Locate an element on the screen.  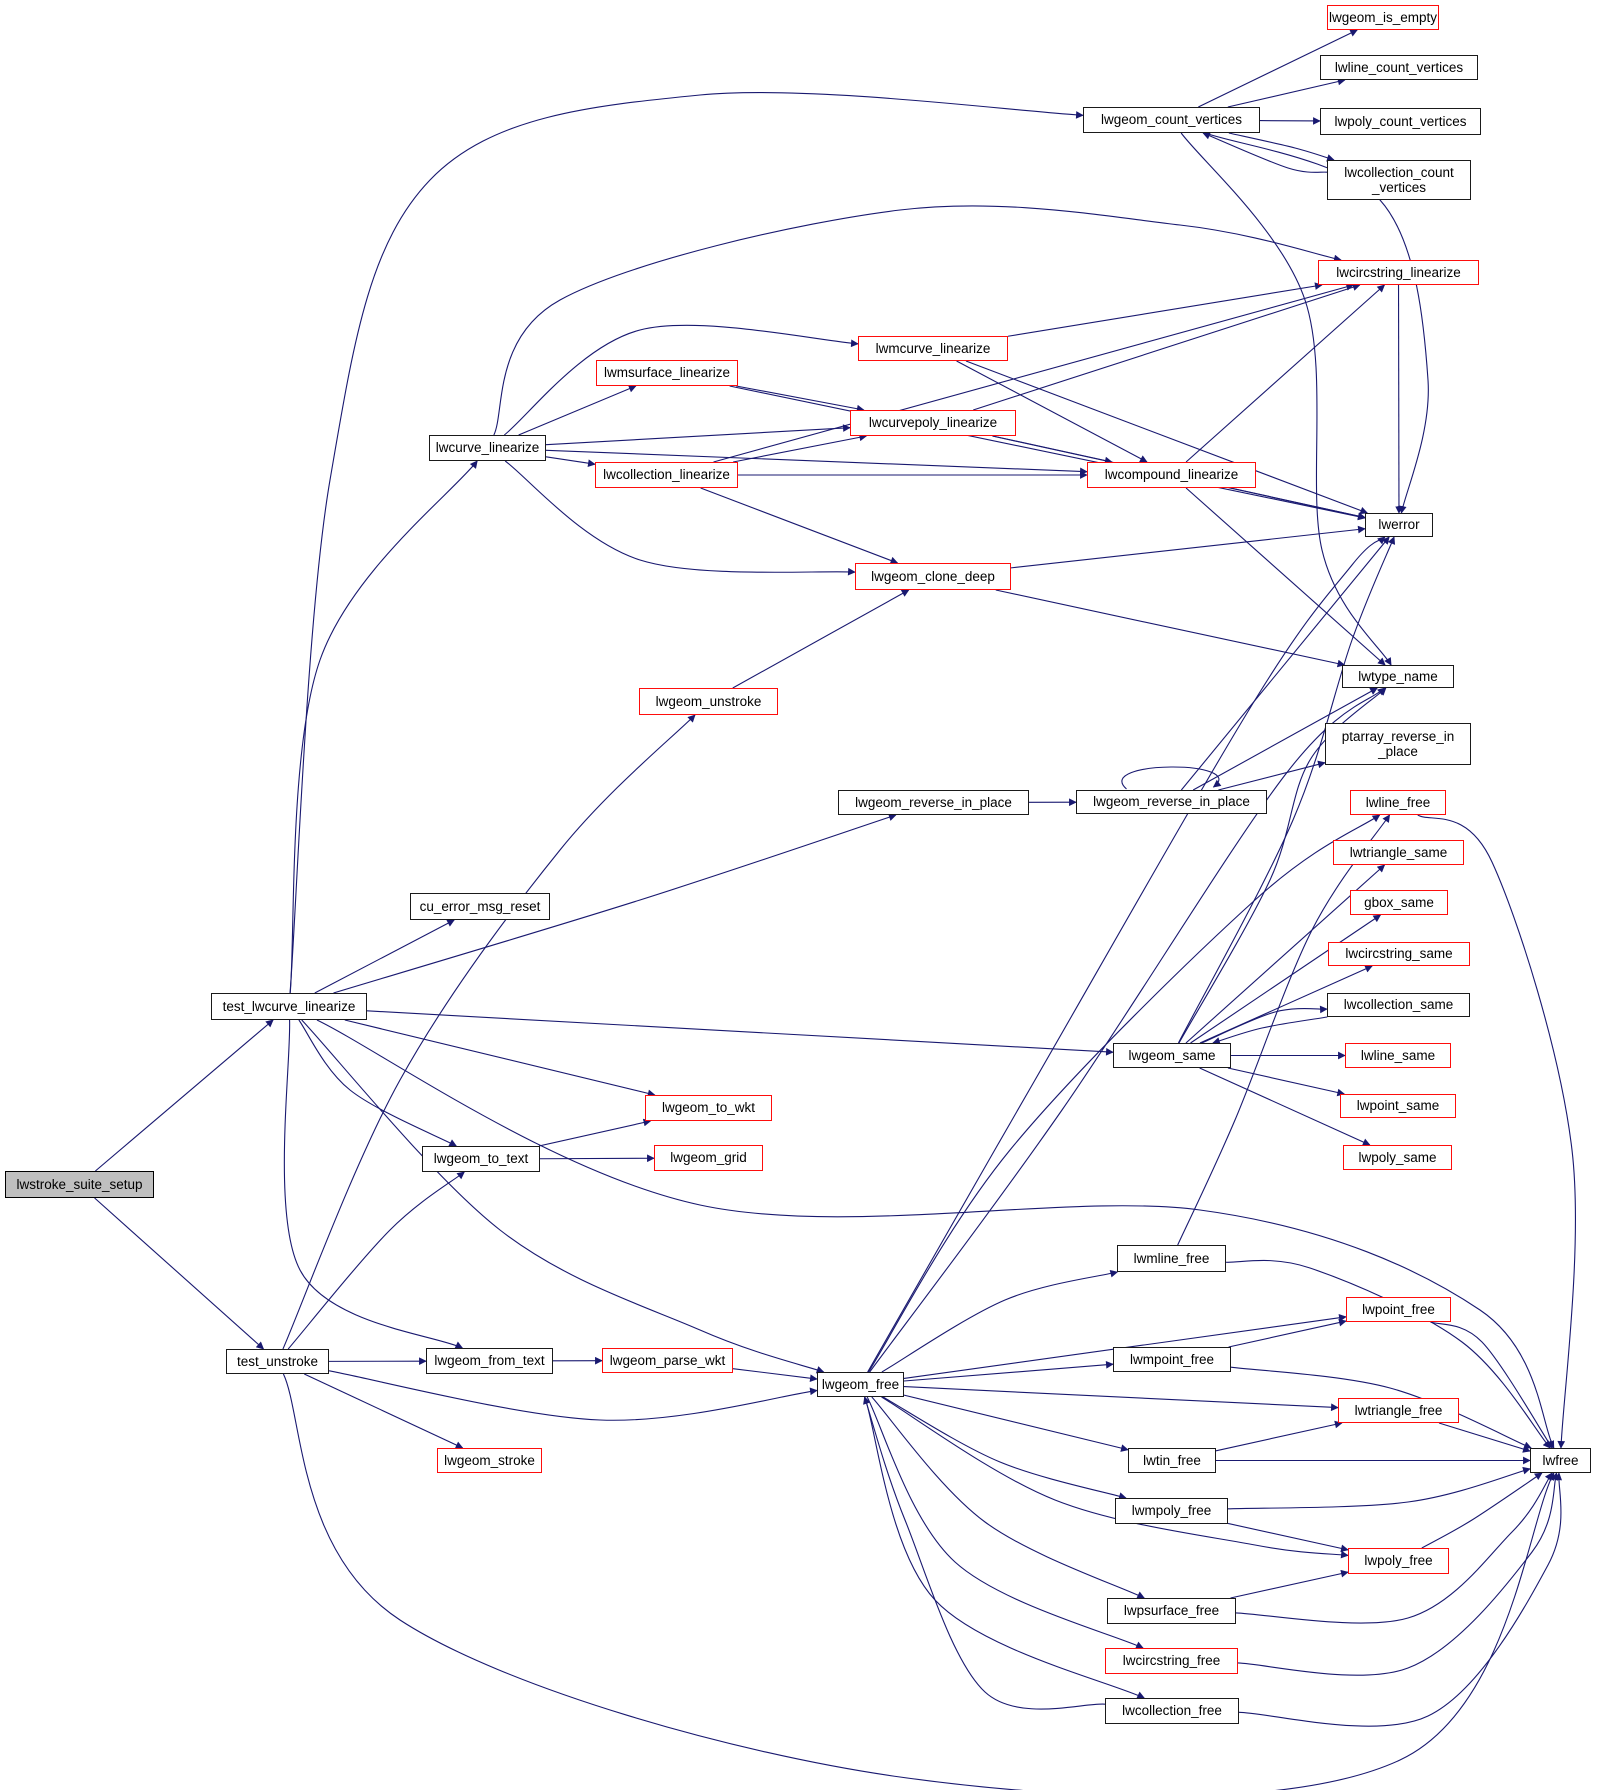
node-lwgeom_to_wkt: lwgeom_to_wkt is located at coordinates (708, 1108).